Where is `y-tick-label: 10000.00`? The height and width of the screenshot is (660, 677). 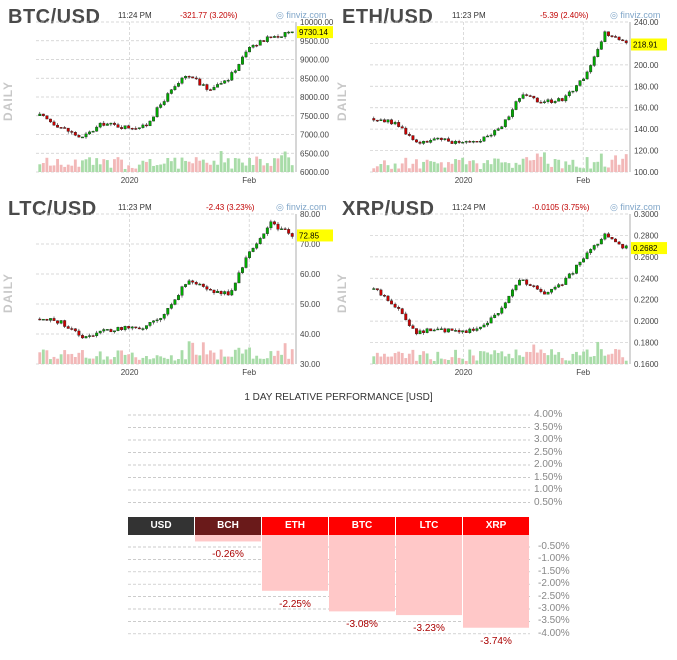 y-tick-label: 10000.00 is located at coordinates (317, 22).